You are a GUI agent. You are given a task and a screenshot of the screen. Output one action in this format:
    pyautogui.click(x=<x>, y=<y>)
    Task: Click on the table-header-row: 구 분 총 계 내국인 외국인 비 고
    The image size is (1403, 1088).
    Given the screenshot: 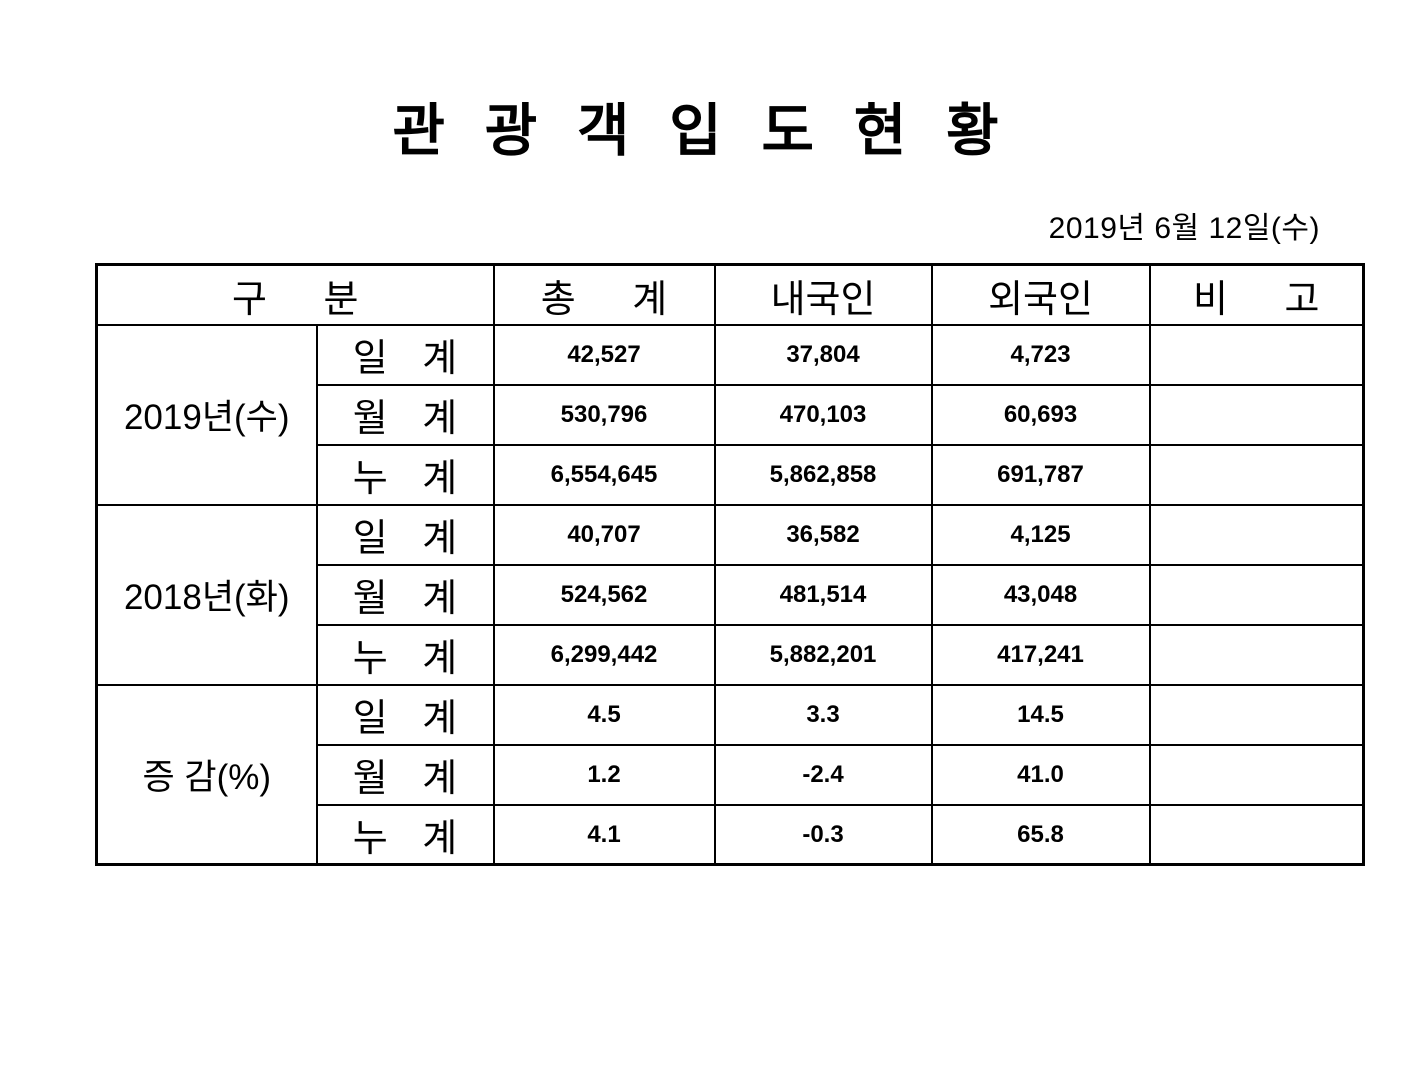 What is the action you would take?
    pyautogui.click(x=730, y=294)
    